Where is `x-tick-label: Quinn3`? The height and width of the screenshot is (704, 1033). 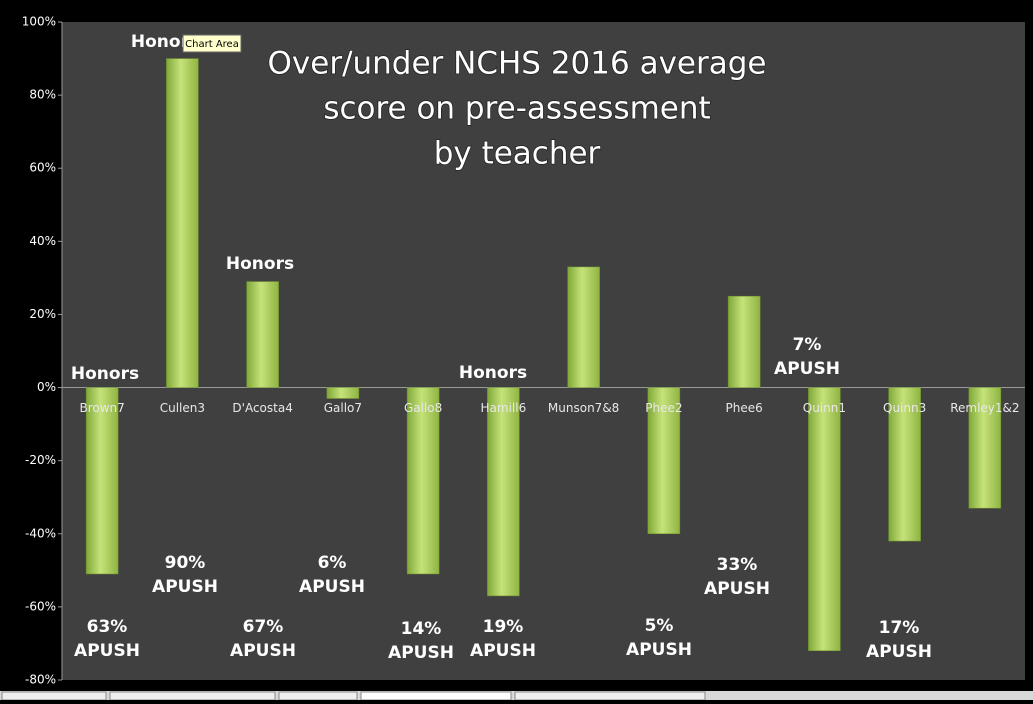 x-tick-label: Quinn3 is located at coordinates (904, 408).